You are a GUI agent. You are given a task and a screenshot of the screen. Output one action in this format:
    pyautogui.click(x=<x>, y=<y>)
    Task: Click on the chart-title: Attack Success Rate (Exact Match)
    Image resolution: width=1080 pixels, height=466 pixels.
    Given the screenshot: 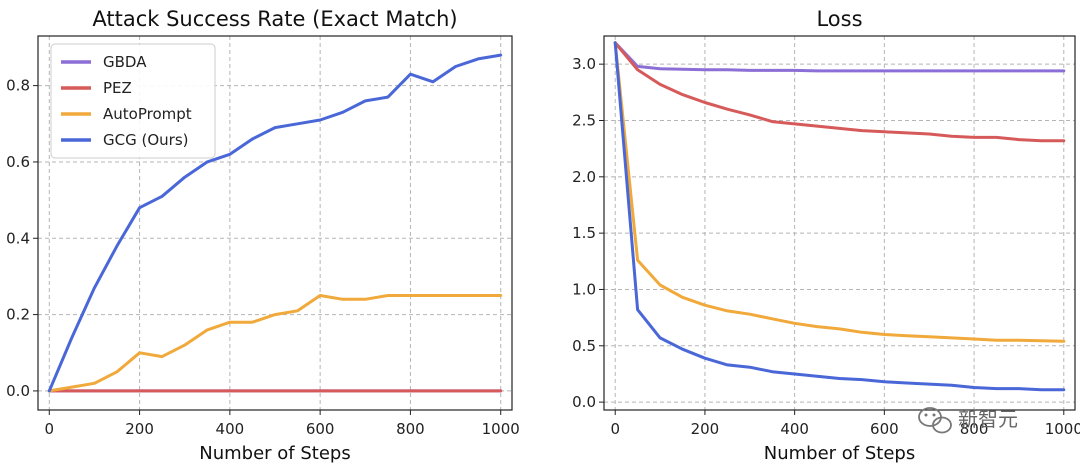 What is the action you would take?
    pyautogui.click(x=274, y=19)
    